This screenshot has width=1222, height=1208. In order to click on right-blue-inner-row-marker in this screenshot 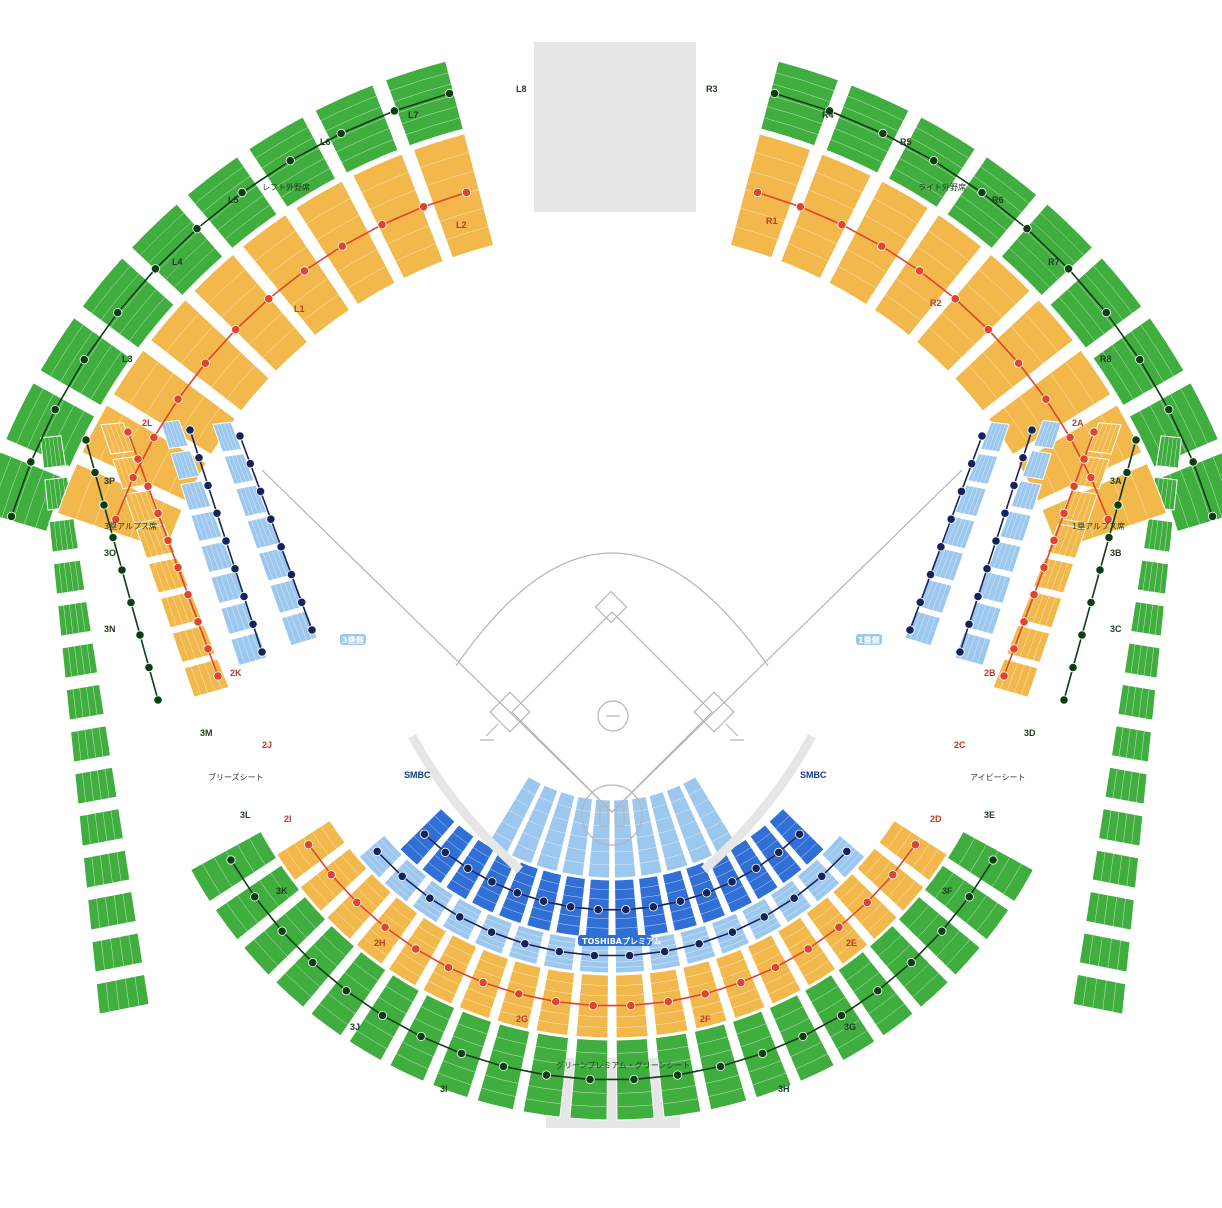, I will do `click(951, 519)`.